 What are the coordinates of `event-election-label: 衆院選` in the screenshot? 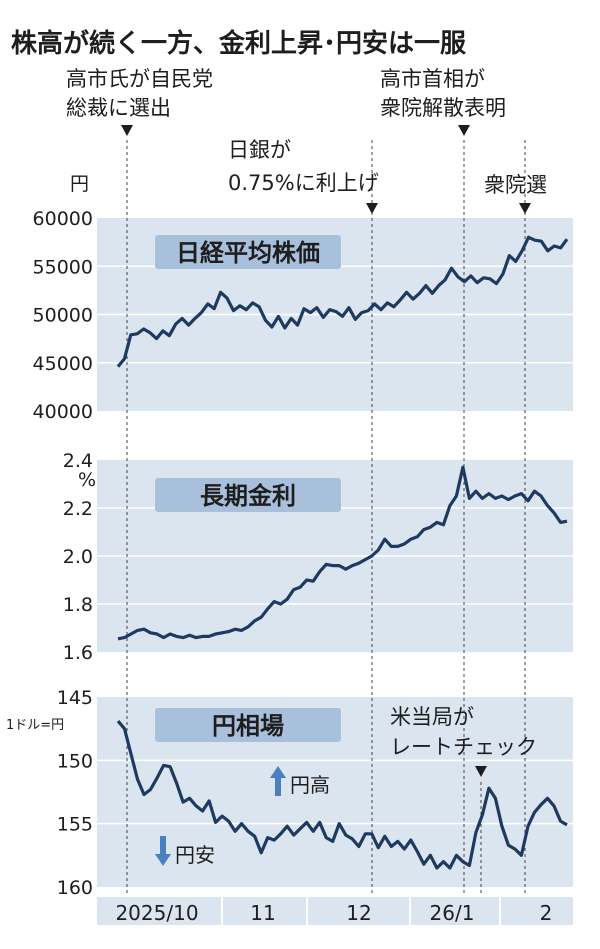 It's located at (515, 185).